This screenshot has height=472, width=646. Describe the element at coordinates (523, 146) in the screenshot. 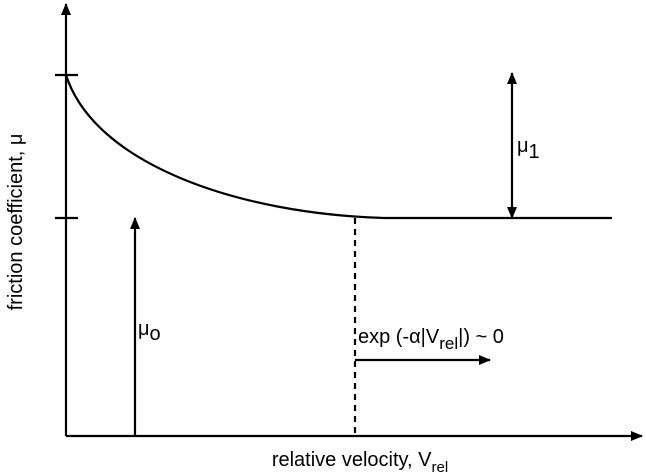

I see `mu1-symbol: μ` at that location.